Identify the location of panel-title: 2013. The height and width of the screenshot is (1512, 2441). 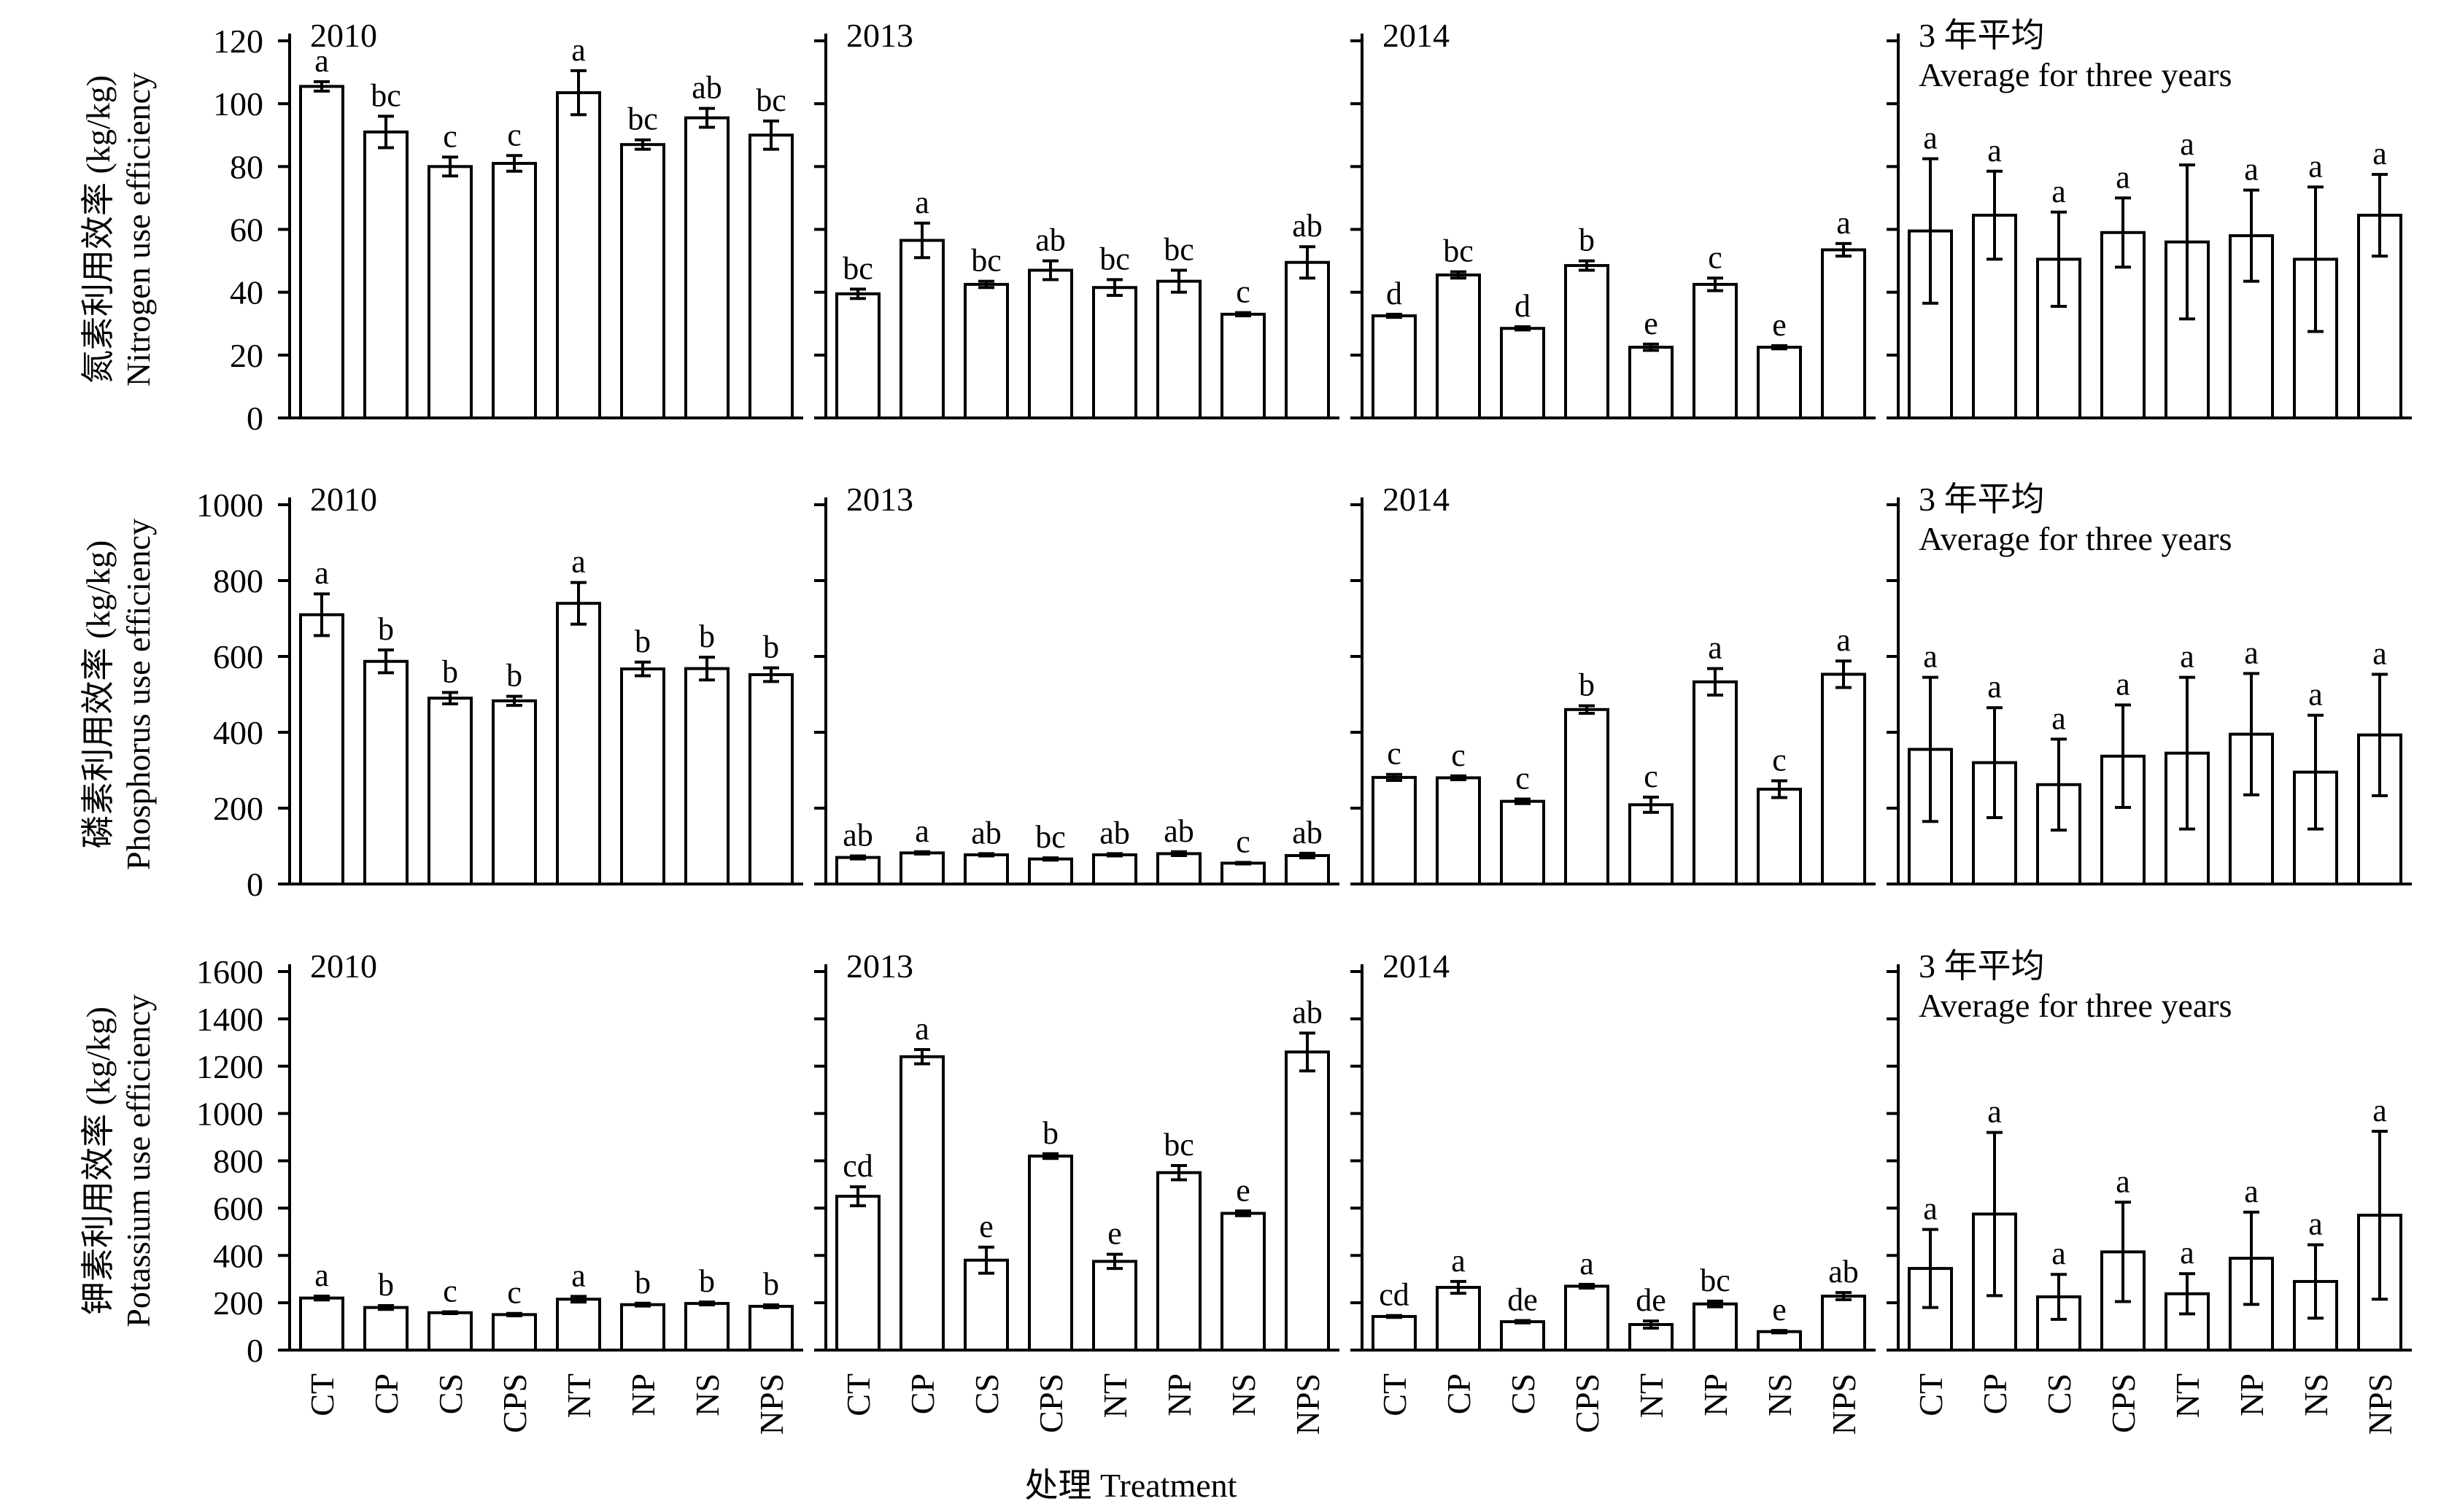
(879, 36).